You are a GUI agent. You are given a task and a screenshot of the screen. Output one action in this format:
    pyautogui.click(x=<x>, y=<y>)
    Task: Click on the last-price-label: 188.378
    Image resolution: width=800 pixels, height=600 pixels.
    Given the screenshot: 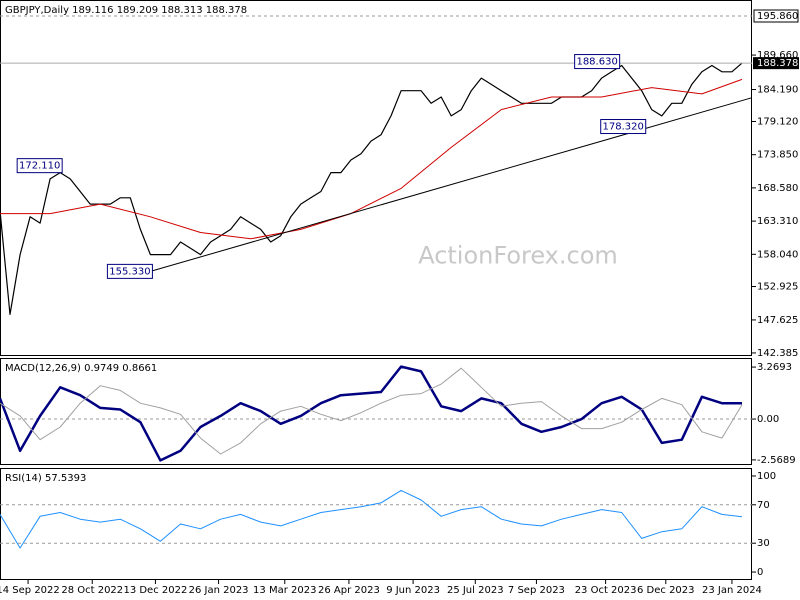 What is the action you would take?
    pyautogui.click(x=777, y=63)
    